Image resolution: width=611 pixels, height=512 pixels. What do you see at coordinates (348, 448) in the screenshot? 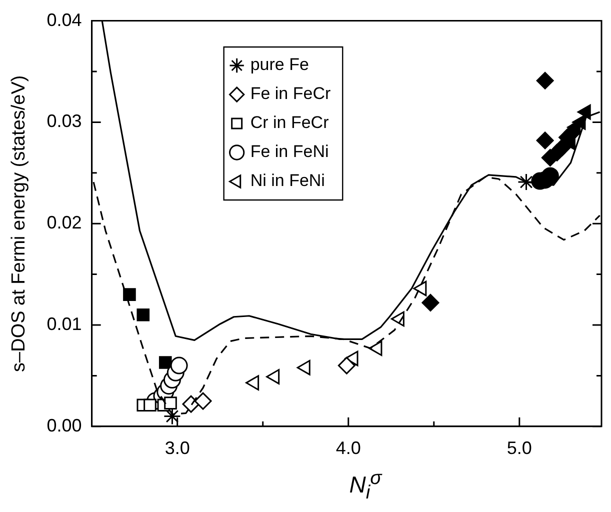
I see `x-tick-label: 4.0` at bounding box center [348, 448].